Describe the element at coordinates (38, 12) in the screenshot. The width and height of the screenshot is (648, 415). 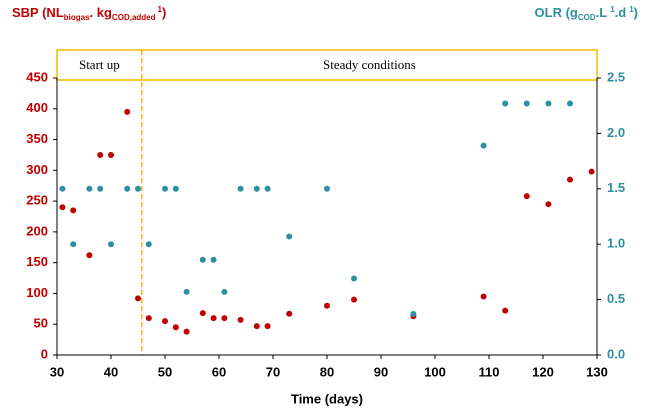
I see `label-part: SBP (NL` at that location.